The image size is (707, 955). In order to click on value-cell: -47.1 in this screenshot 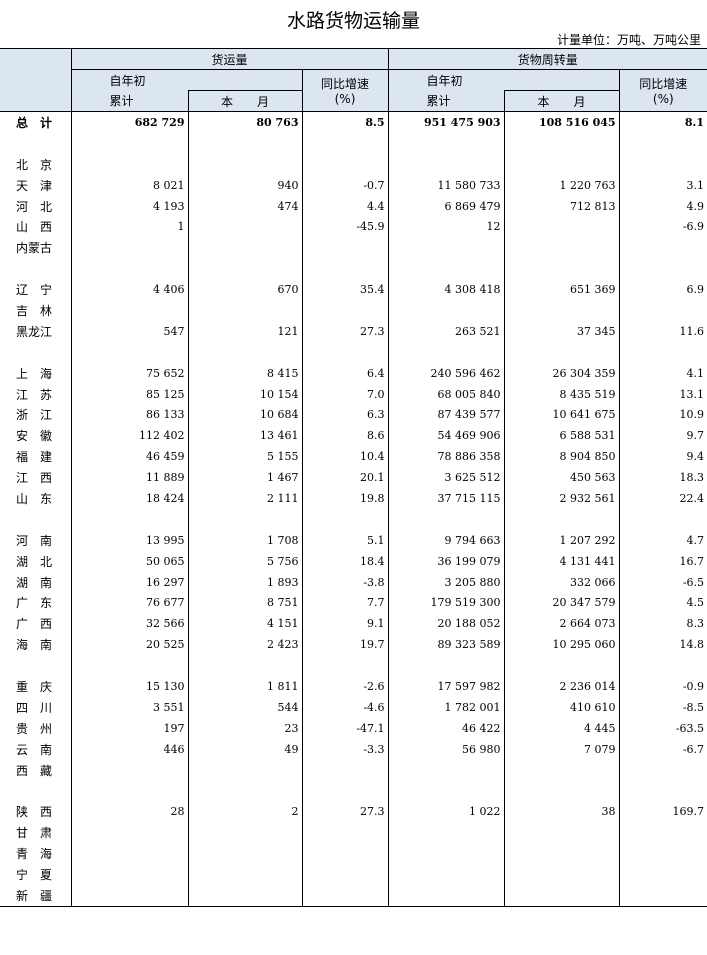, I will do `click(345, 728)`.